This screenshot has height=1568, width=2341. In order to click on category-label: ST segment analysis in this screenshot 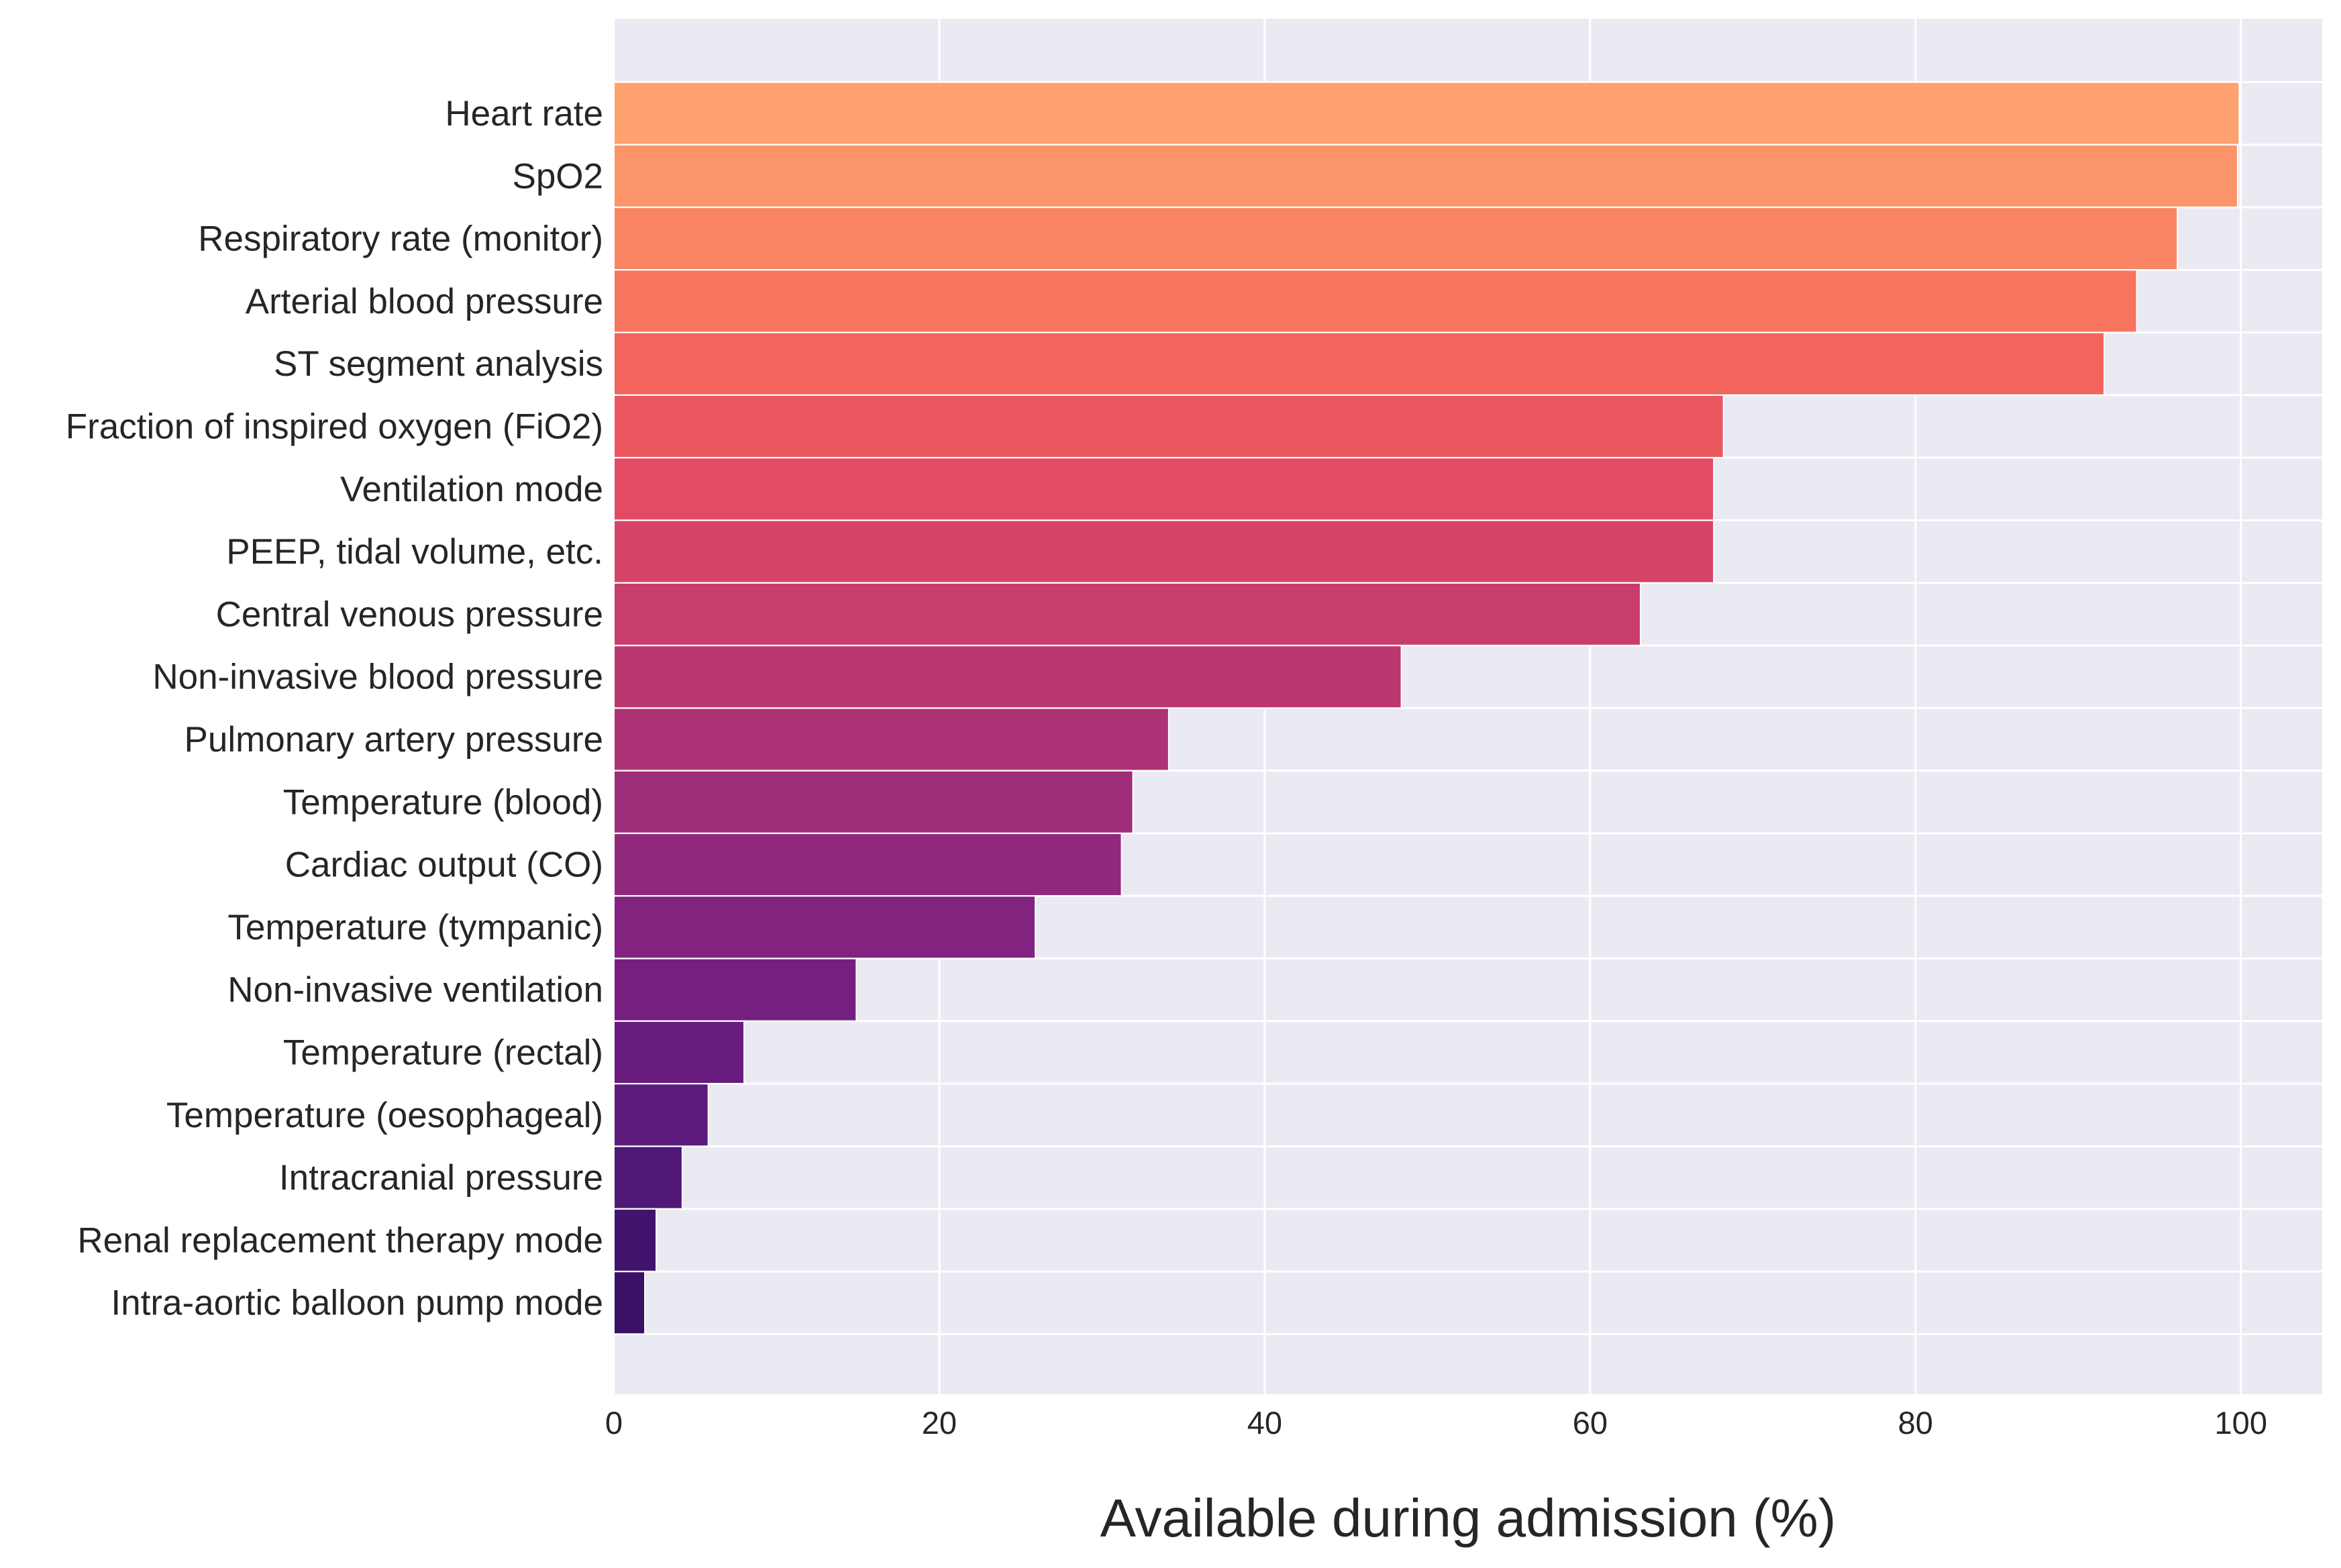, I will do `click(438, 364)`.